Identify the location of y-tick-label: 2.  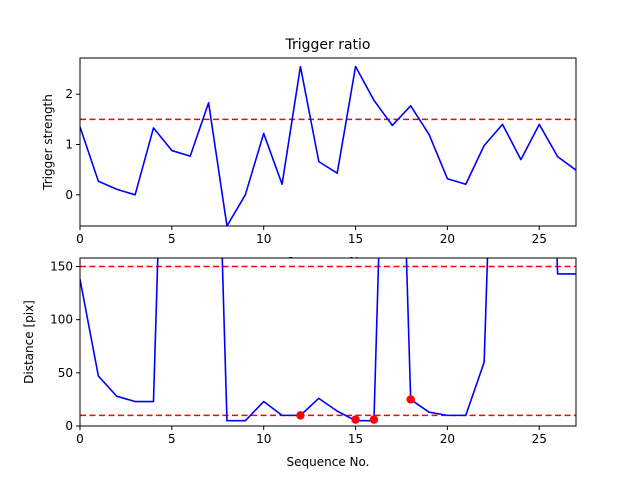
(69, 94).